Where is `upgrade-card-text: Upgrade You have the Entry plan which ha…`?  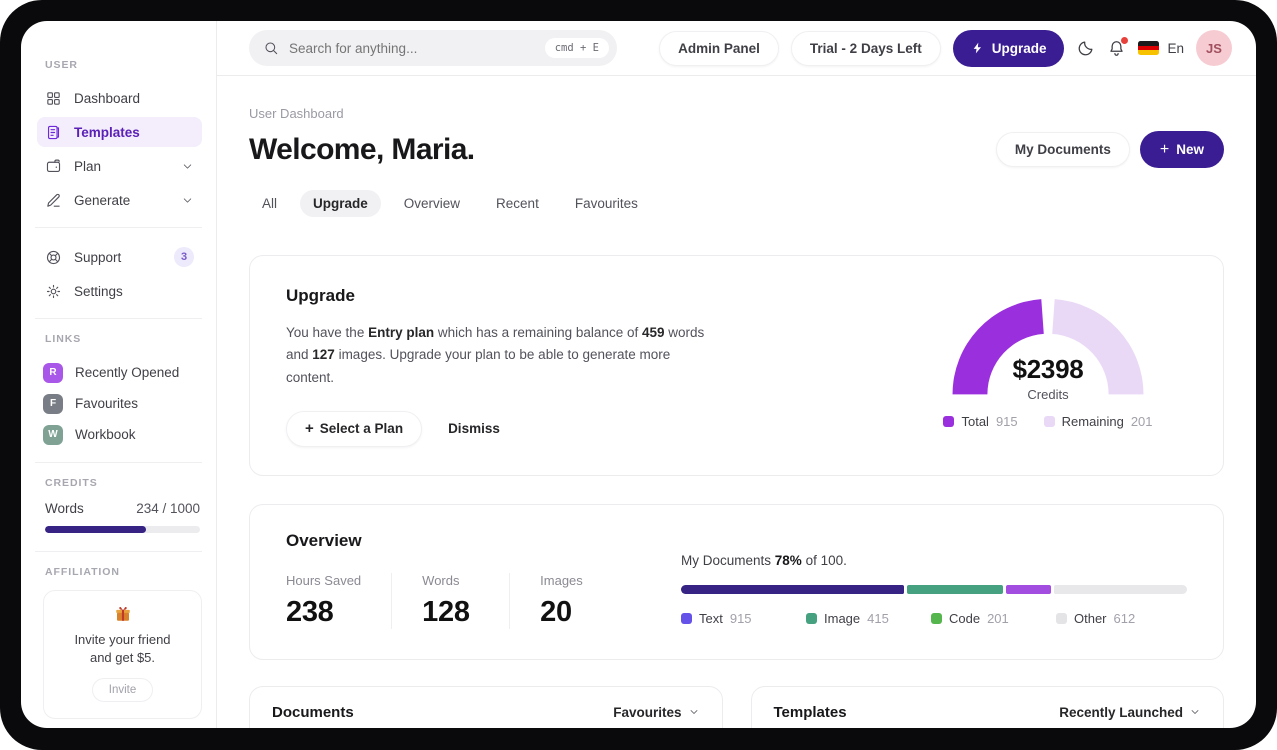
upgrade-card-text: Upgrade You have the Entry plan which ha… is located at coordinates (501, 366).